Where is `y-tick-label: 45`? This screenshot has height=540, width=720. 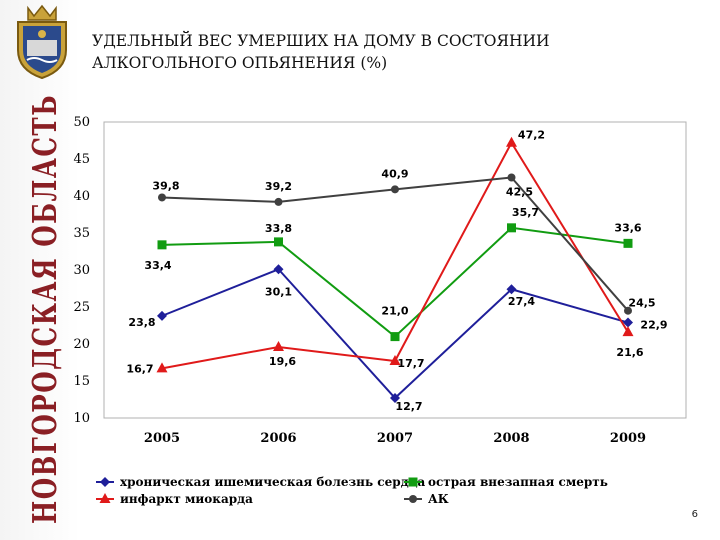 y-tick-label: 45 is located at coordinates (81, 159).